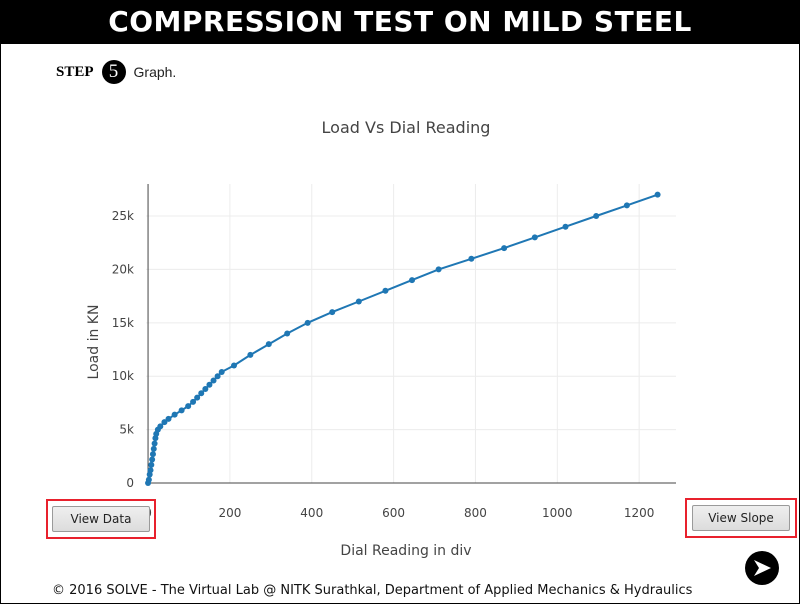 The width and height of the screenshot is (808, 608). Describe the element at coordinates (475, 513) in the screenshot. I see `x-tick-label: 800` at that location.